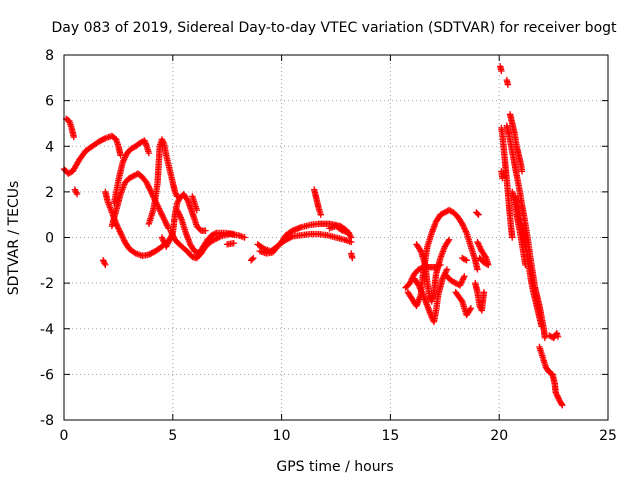 This screenshot has width=640, height=480. I want to click on y-tick-label: -2, so click(47, 284).